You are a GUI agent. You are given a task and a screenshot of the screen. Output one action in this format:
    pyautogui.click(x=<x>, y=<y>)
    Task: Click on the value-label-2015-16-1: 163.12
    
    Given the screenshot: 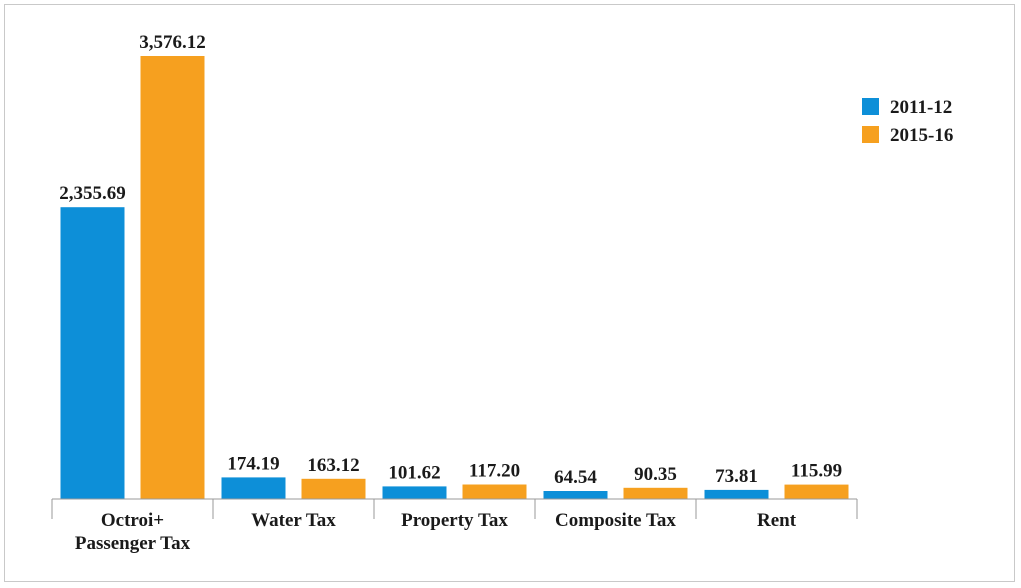 What is the action you would take?
    pyautogui.click(x=333, y=465)
    